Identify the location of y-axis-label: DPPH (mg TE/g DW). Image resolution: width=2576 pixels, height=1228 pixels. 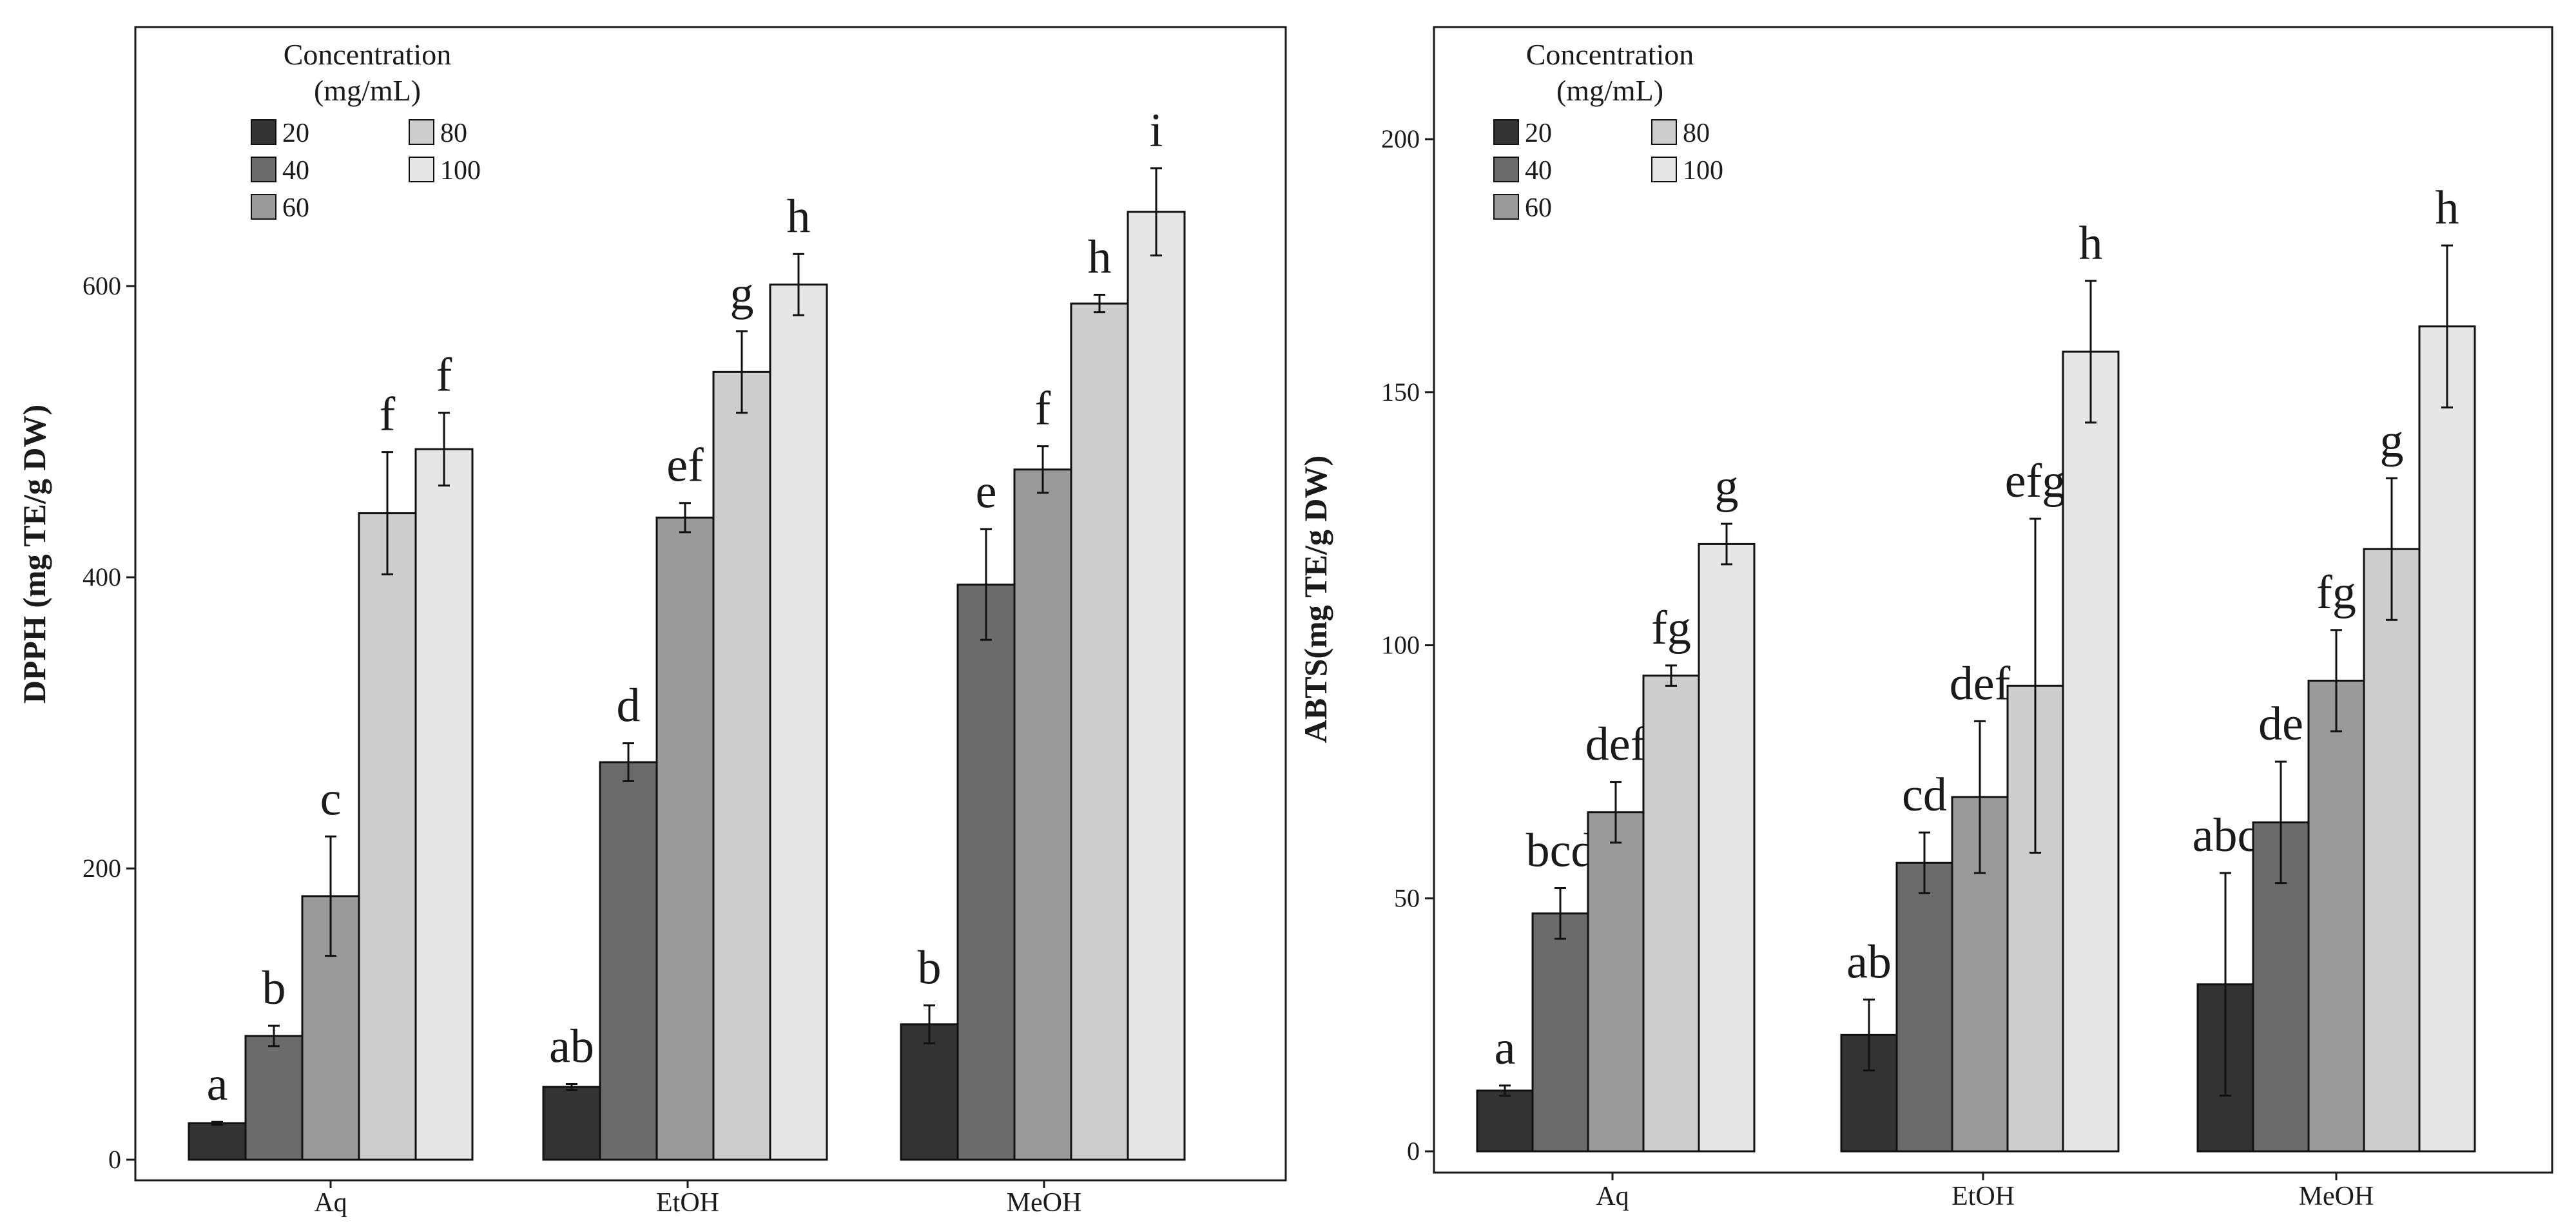
(34, 554).